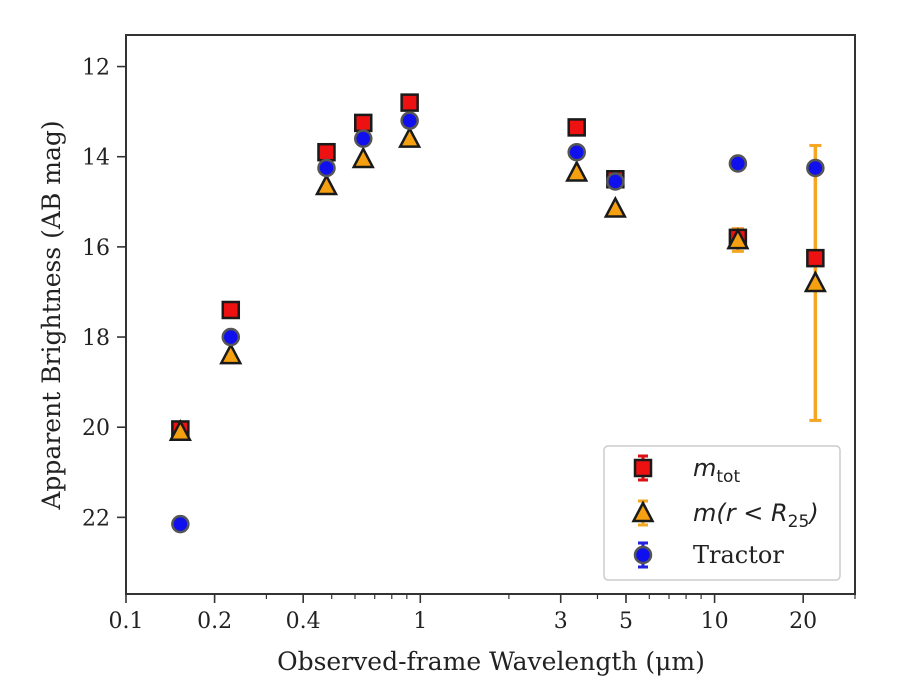  I want to click on legend-triangle-marker, so click(643, 511).